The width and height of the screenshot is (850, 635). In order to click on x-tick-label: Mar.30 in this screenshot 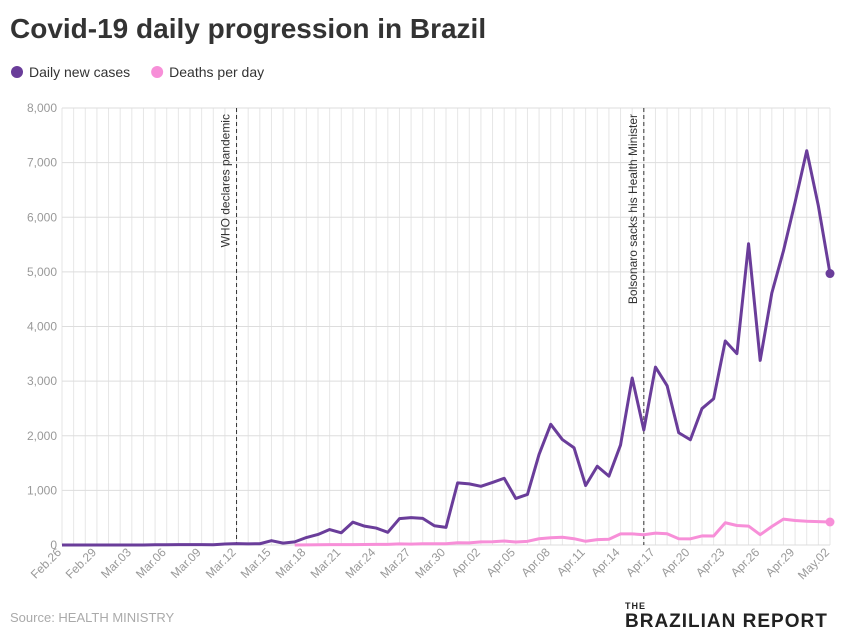, I will do `click(430, 563)`.